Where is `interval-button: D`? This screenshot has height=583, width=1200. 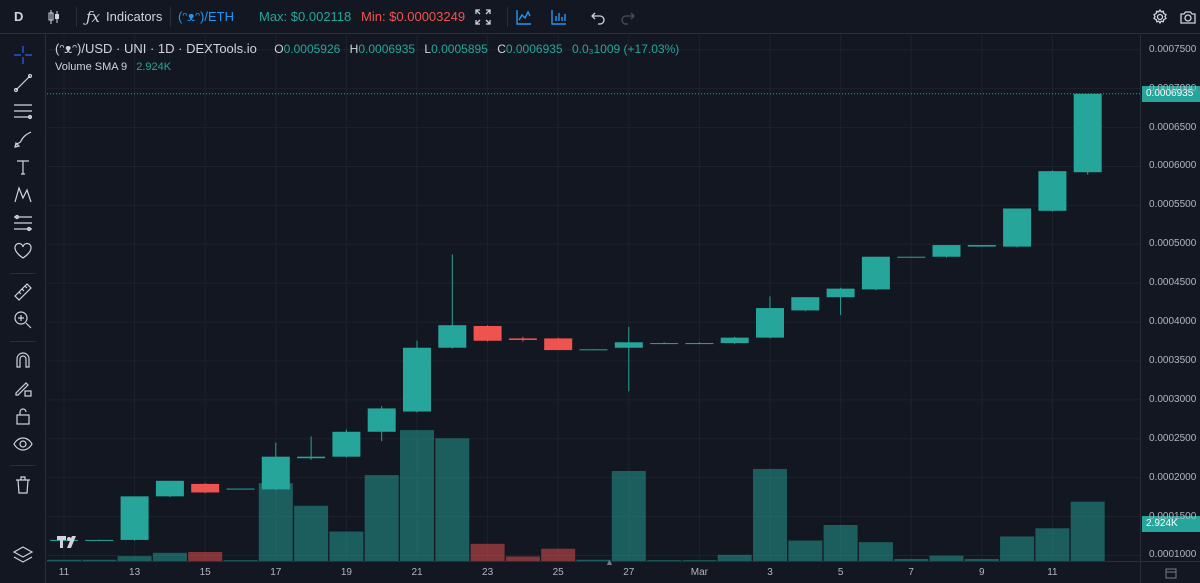
interval-button: D is located at coordinates (18, 17).